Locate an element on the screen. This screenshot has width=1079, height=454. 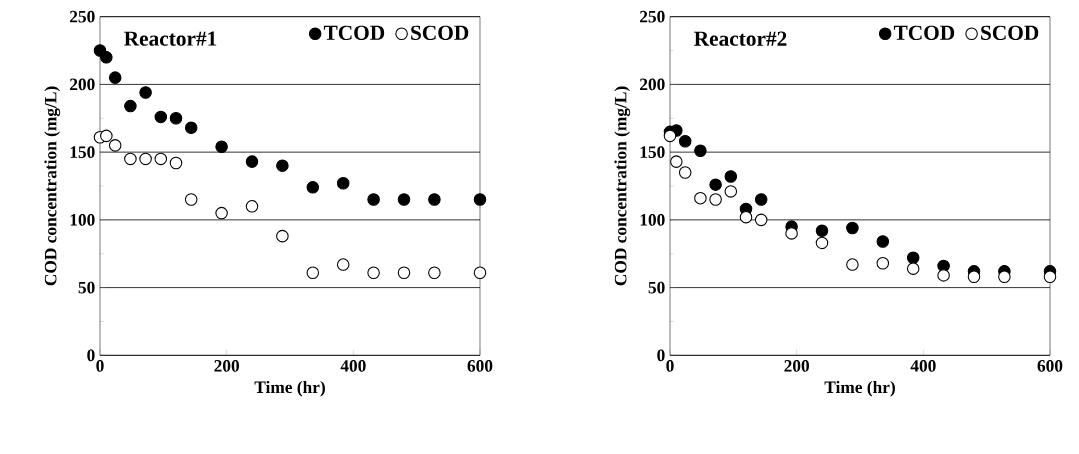
text: Reactor#2 is located at coordinates (740, 38).